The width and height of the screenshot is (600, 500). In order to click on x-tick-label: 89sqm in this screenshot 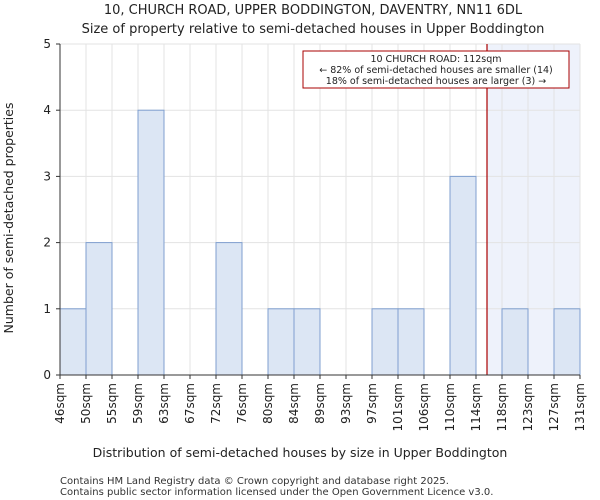, I will do `click(320, 403)`.